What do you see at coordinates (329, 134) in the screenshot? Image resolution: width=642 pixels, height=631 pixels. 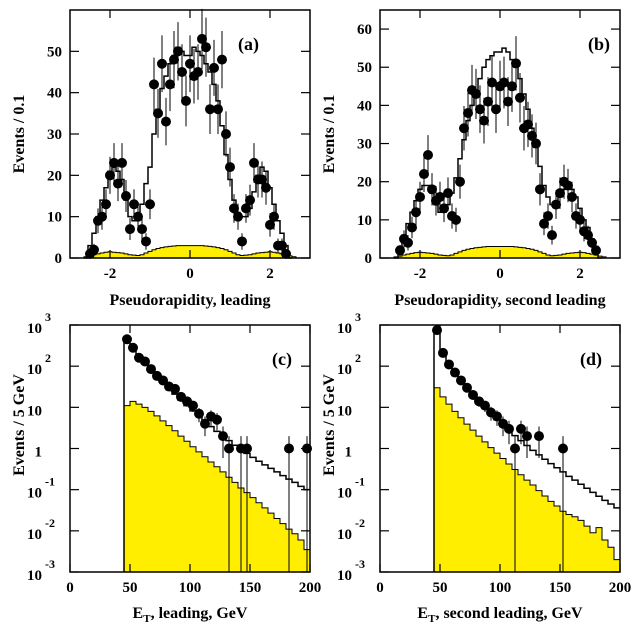 I see `y-axis-label: Events / 0.1` at bounding box center [329, 134].